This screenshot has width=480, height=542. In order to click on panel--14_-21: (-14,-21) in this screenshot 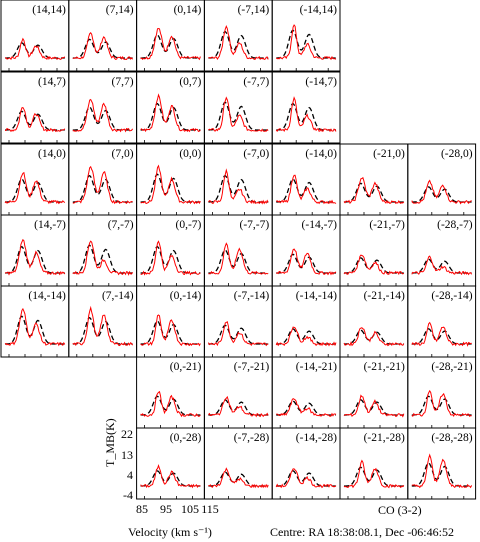, I will do `click(306, 392)`.